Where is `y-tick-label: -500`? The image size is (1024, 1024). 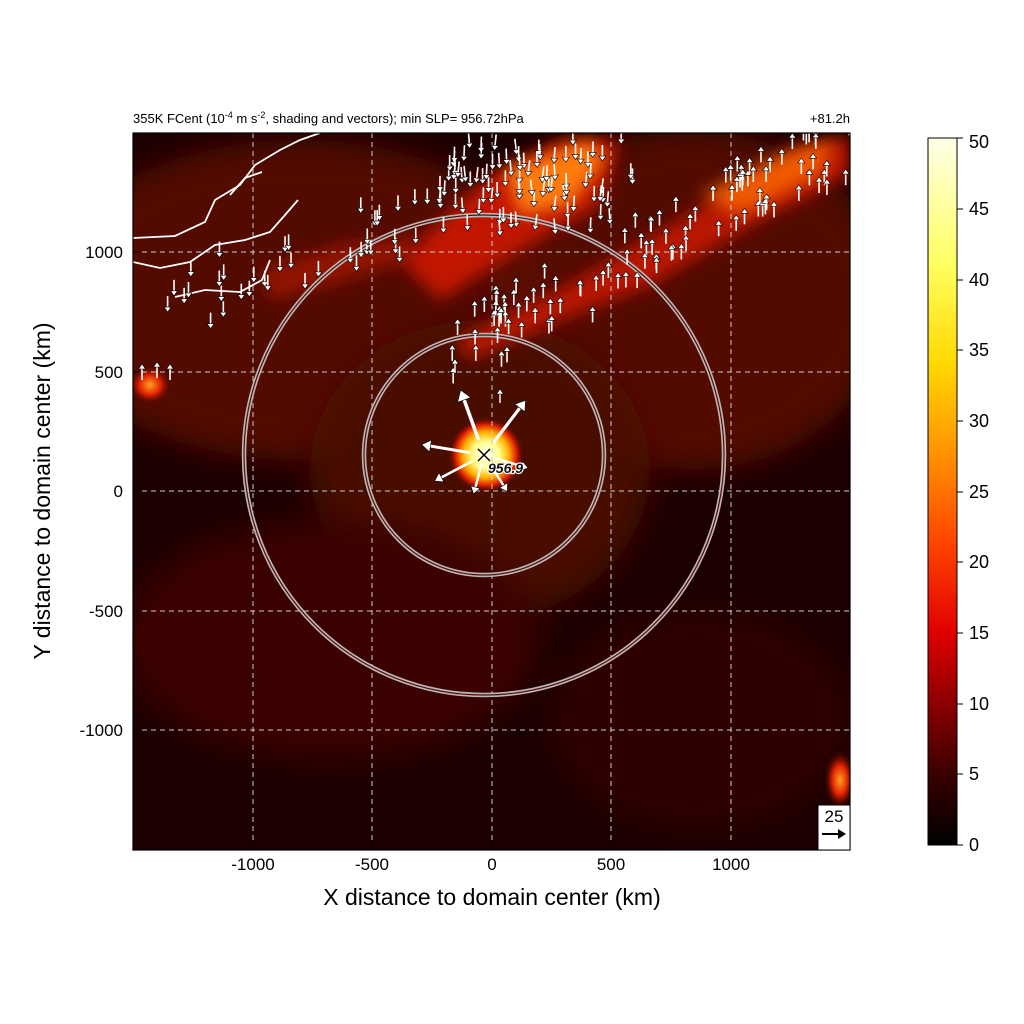
y-tick-label: -500 is located at coordinates (106, 611).